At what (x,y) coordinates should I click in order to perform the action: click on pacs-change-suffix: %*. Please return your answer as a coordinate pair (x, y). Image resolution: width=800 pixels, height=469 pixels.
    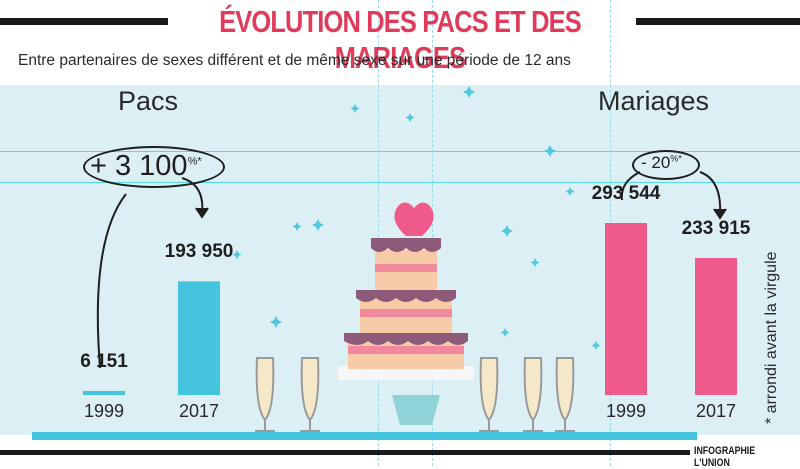
    Looking at the image, I should click on (194, 161).